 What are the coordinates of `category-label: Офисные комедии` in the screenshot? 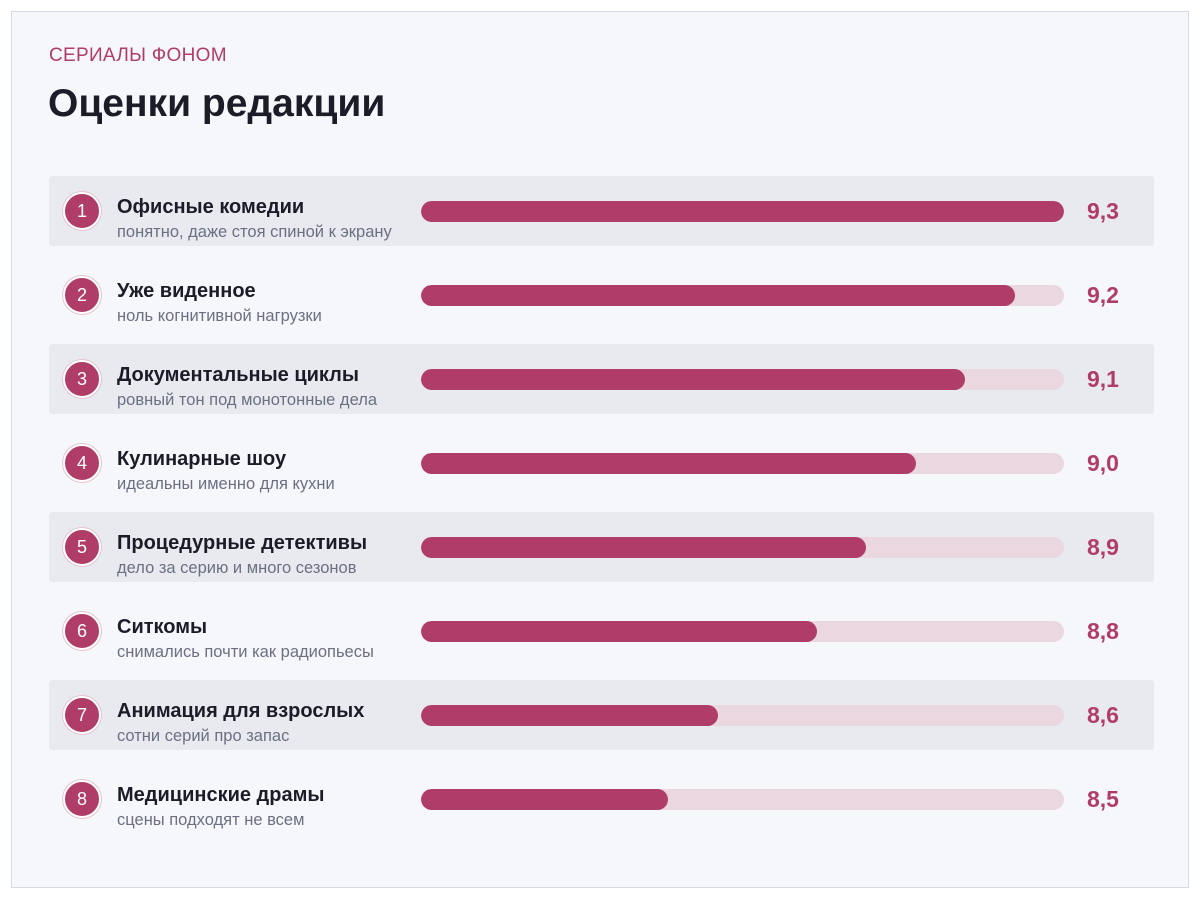 It's located at (211, 207).